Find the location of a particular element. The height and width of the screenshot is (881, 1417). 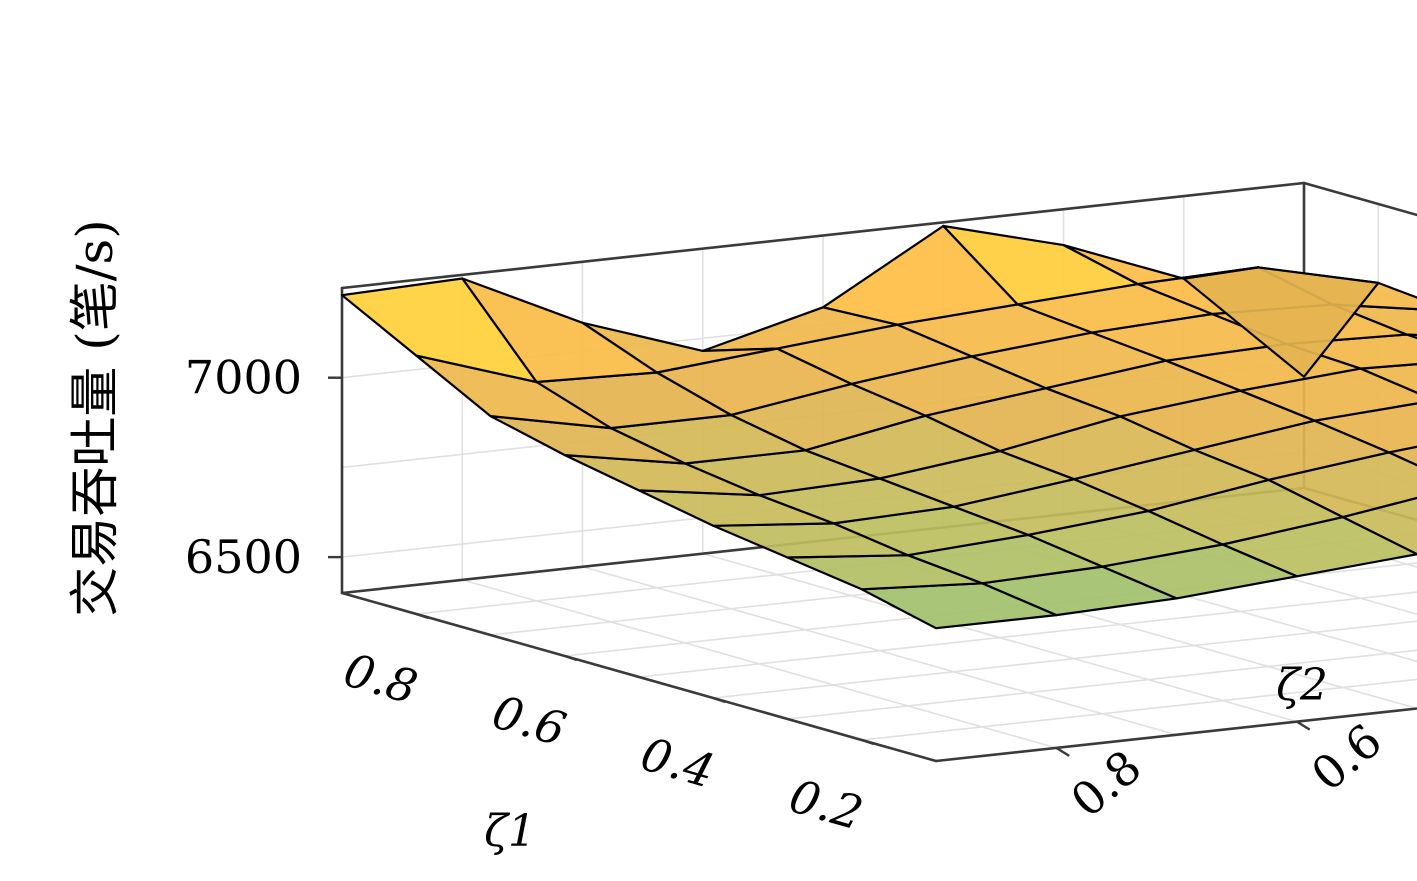

x-tick-label: 0.8 is located at coordinates (380, 679).